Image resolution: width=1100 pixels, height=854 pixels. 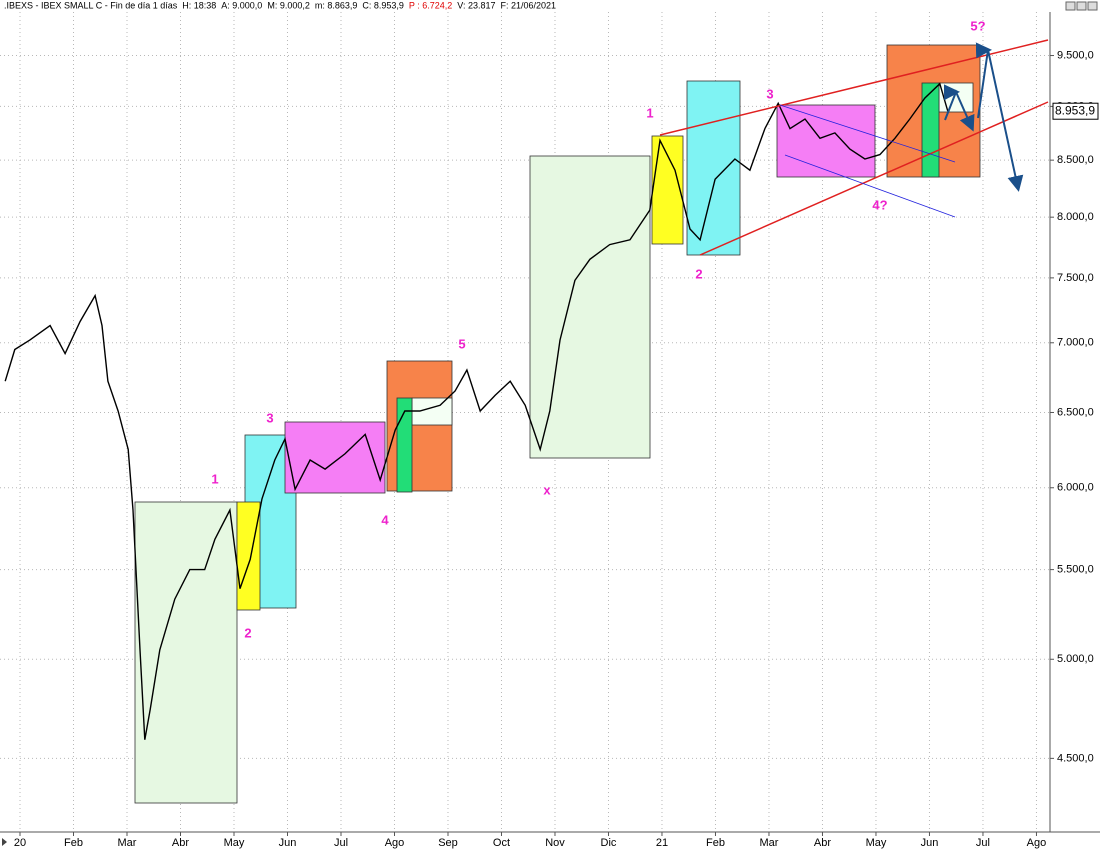 What do you see at coordinates (336, 5) in the screenshot?
I see `header-field: m: 8.863,9` at bounding box center [336, 5].